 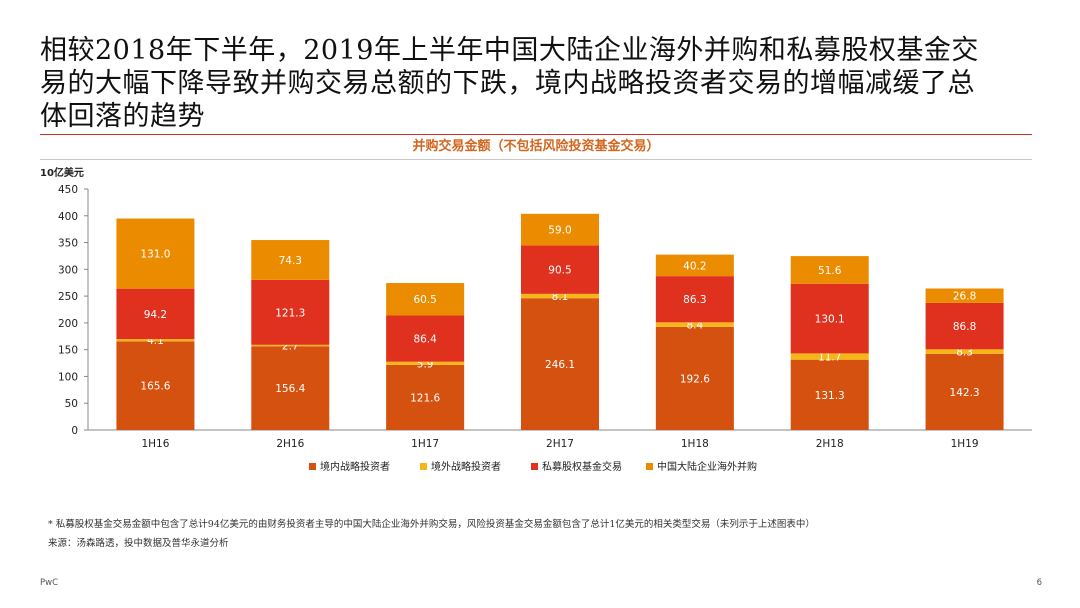 I want to click on x-tick-label: 1H19, so click(x=965, y=444).